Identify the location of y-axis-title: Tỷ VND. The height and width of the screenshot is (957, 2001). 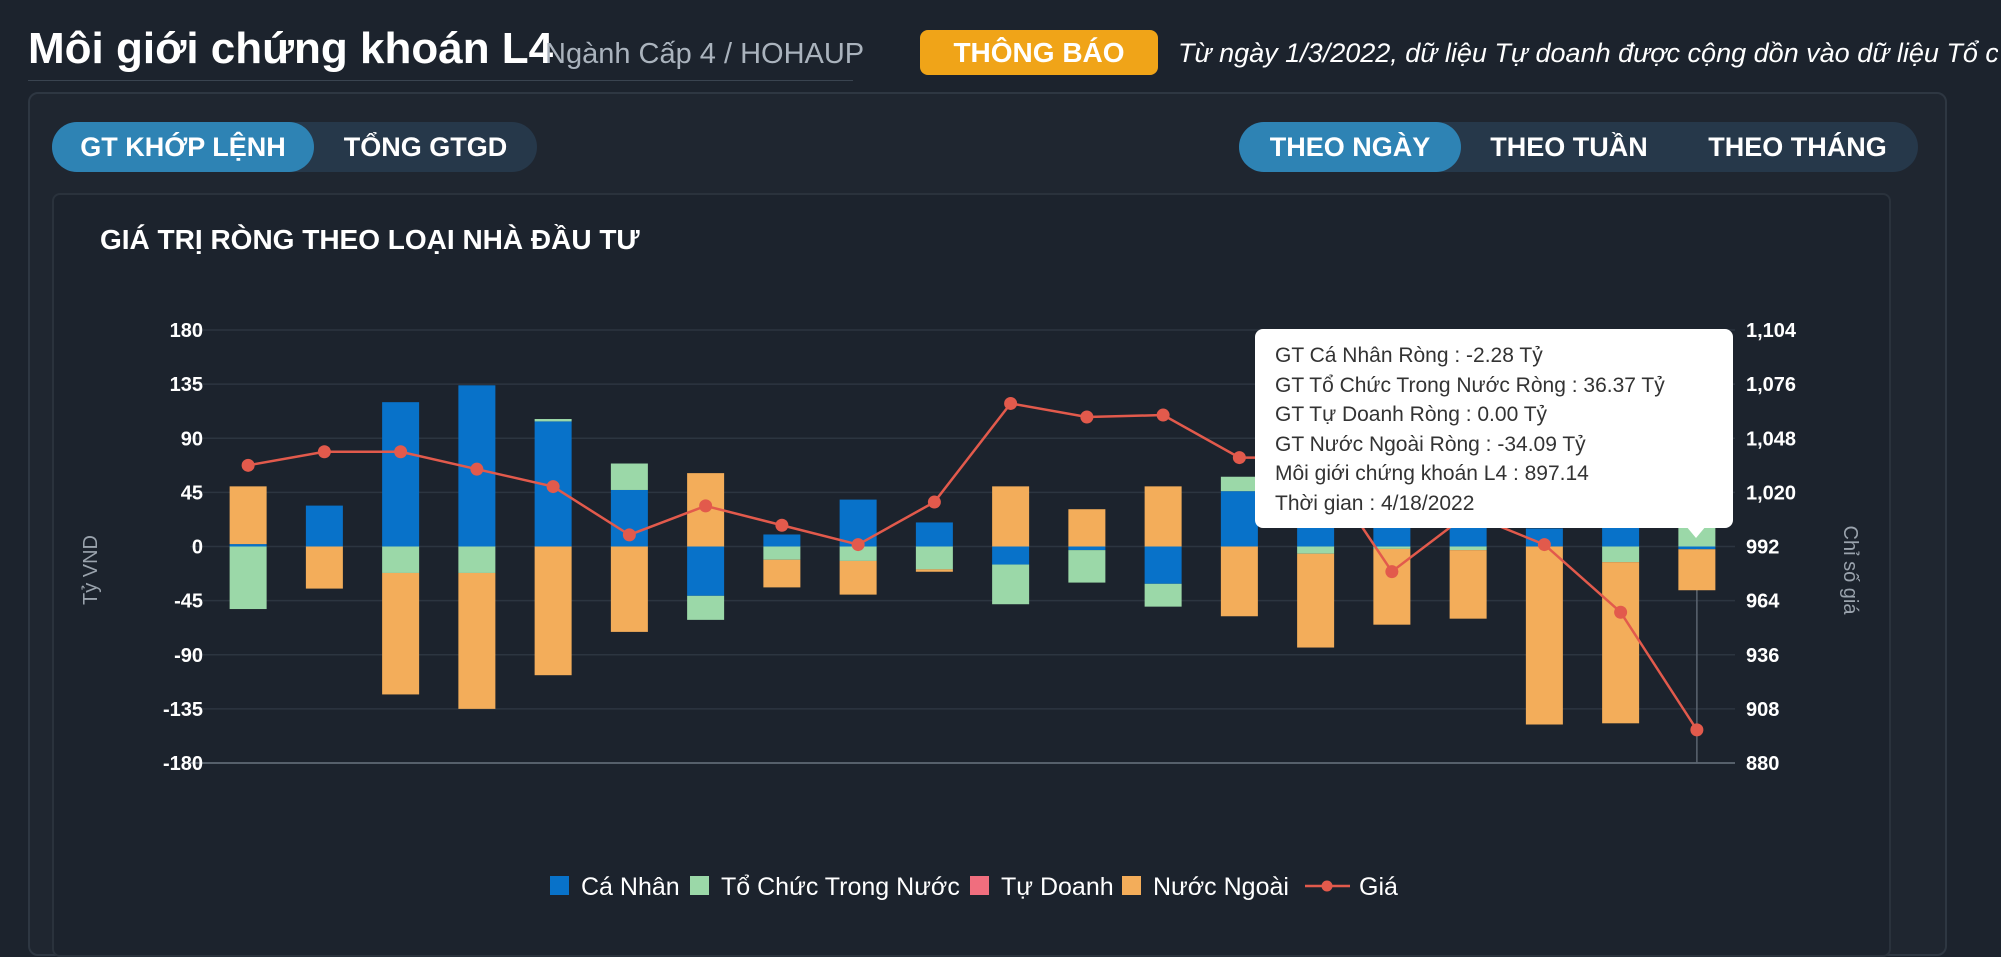
(91, 570).